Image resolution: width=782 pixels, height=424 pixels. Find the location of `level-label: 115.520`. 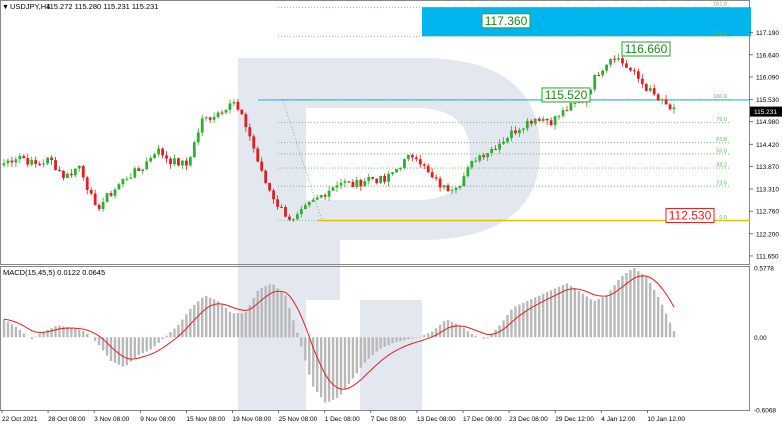

level-label: 115.520 is located at coordinates (566, 95).